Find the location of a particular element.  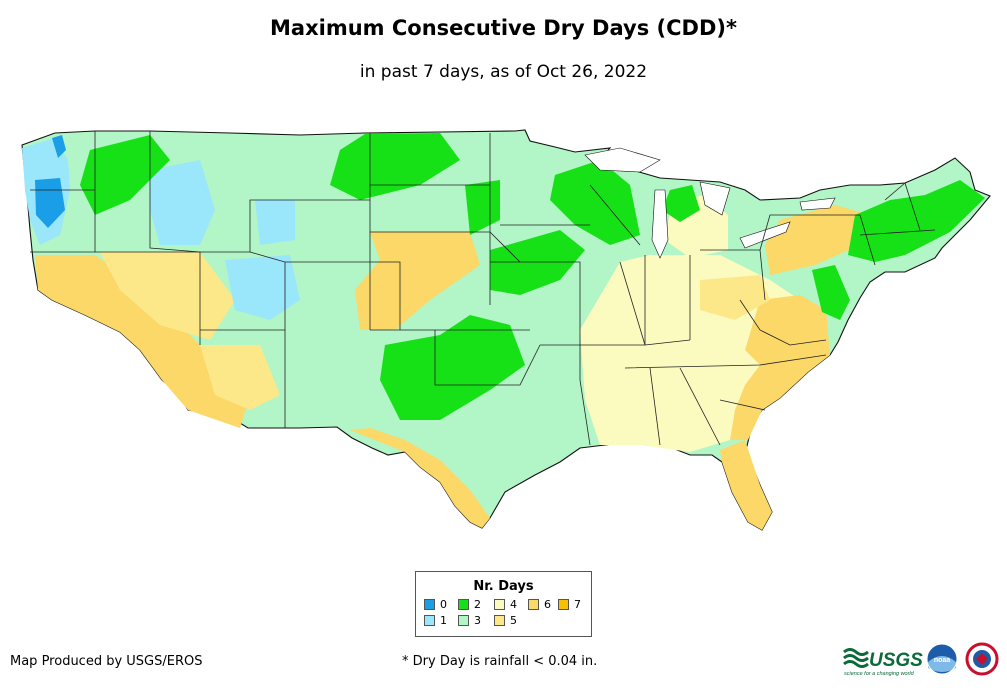

legend-item-3: 3 is located at coordinates (469, 620).